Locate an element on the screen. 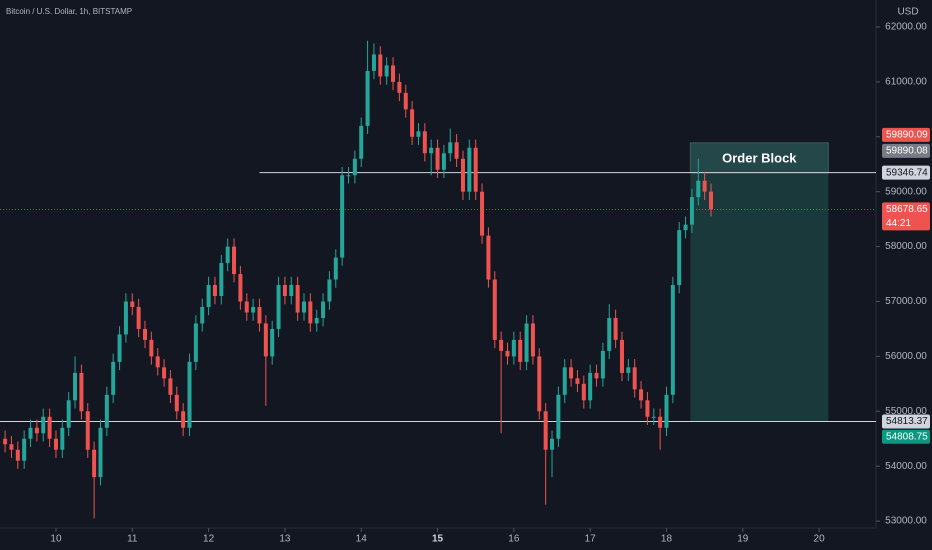  x-tick-label: 13 is located at coordinates (285, 539).